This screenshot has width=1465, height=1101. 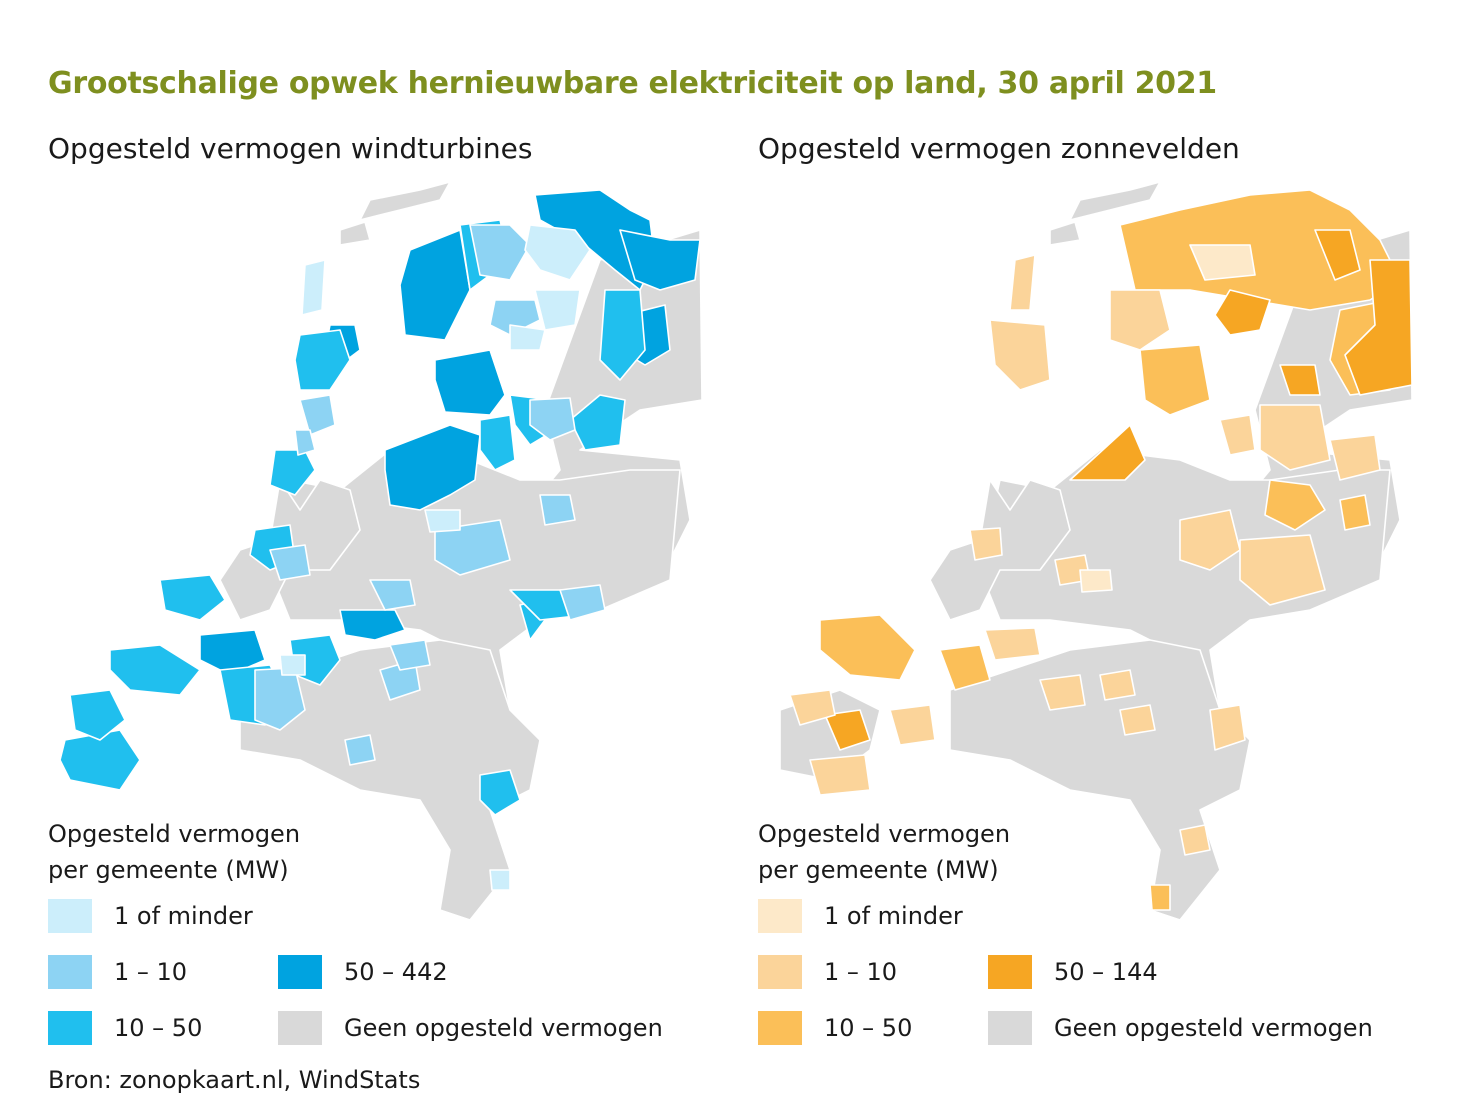 What do you see at coordinates (174, 834) in the screenshot?
I see `wind-legend-title-line1: Opgesteld vermogen` at bounding box center [174, 834].